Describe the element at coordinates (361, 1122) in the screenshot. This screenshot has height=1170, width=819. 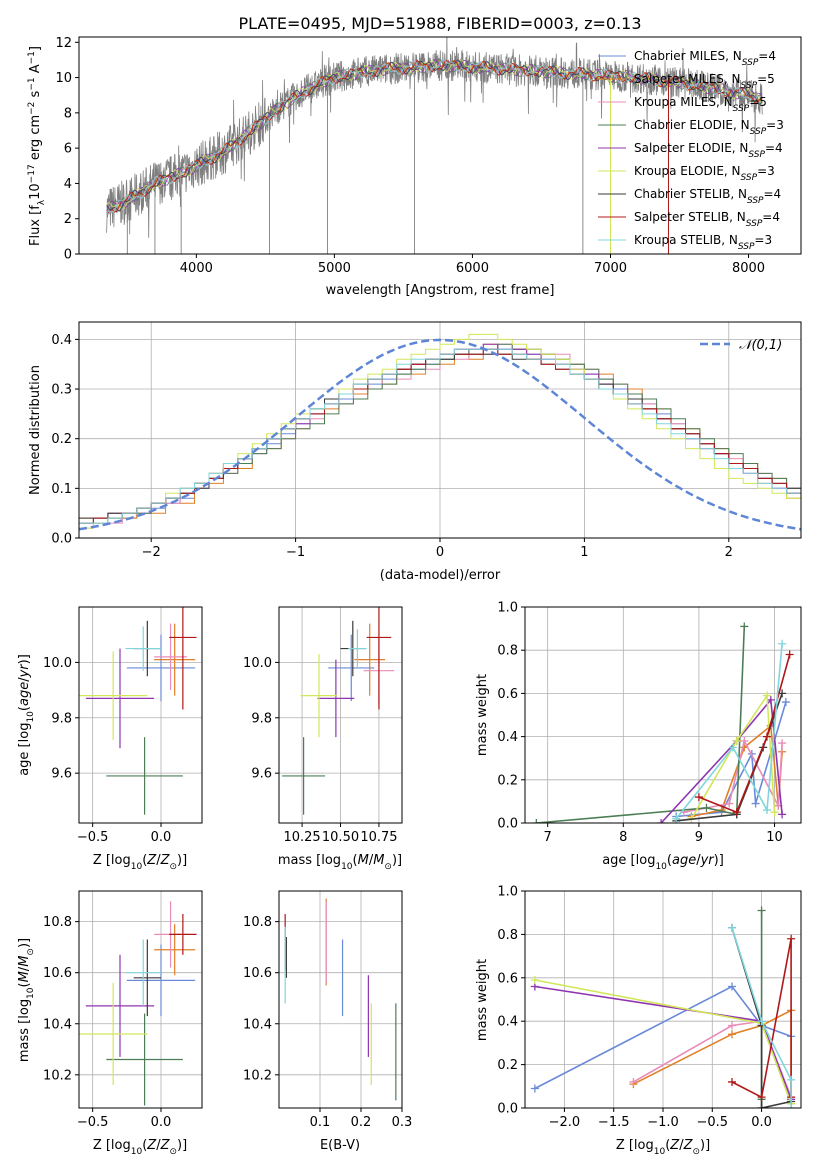
I see `x-tick-label: 0.2` at that location.